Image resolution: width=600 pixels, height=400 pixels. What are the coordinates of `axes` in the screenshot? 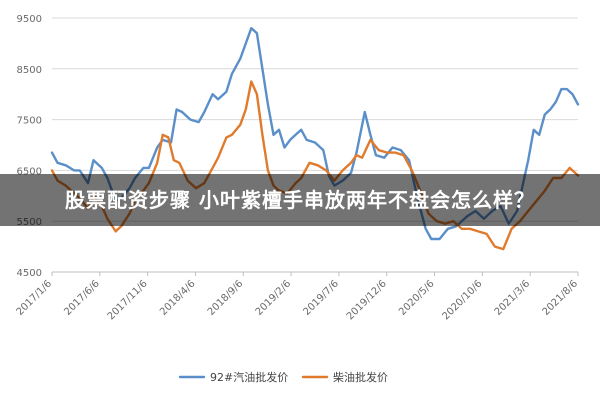 It's located at (315, 273).